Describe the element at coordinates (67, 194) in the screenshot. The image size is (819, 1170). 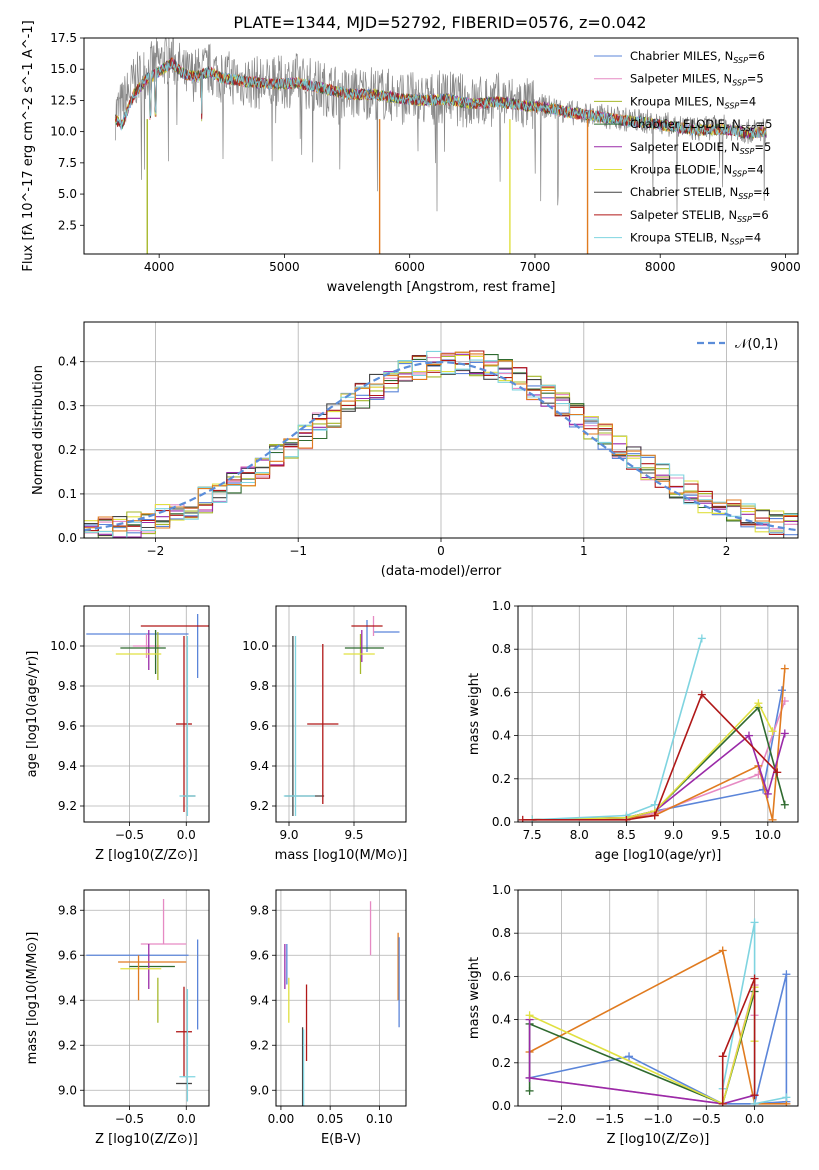
I see `y-tick-label: 5.0` at that location.